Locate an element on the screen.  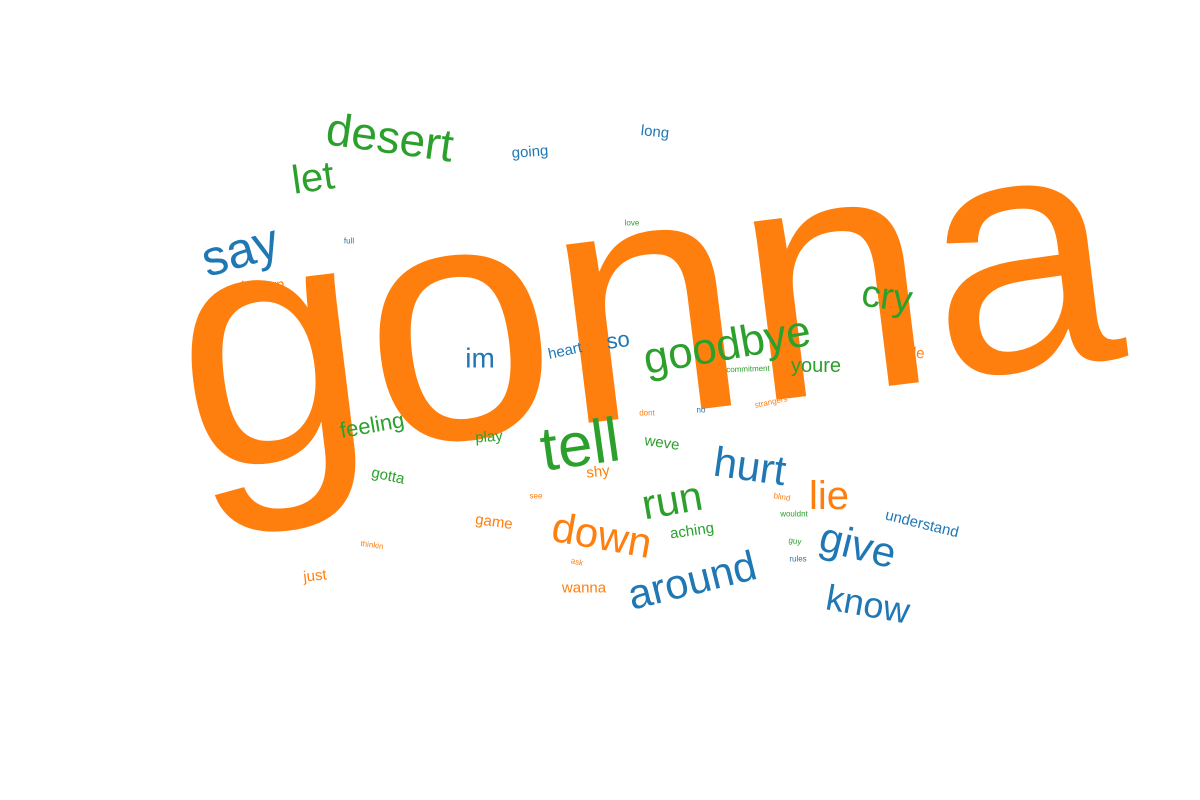
word-just: just is located at coordinates (315, 576).